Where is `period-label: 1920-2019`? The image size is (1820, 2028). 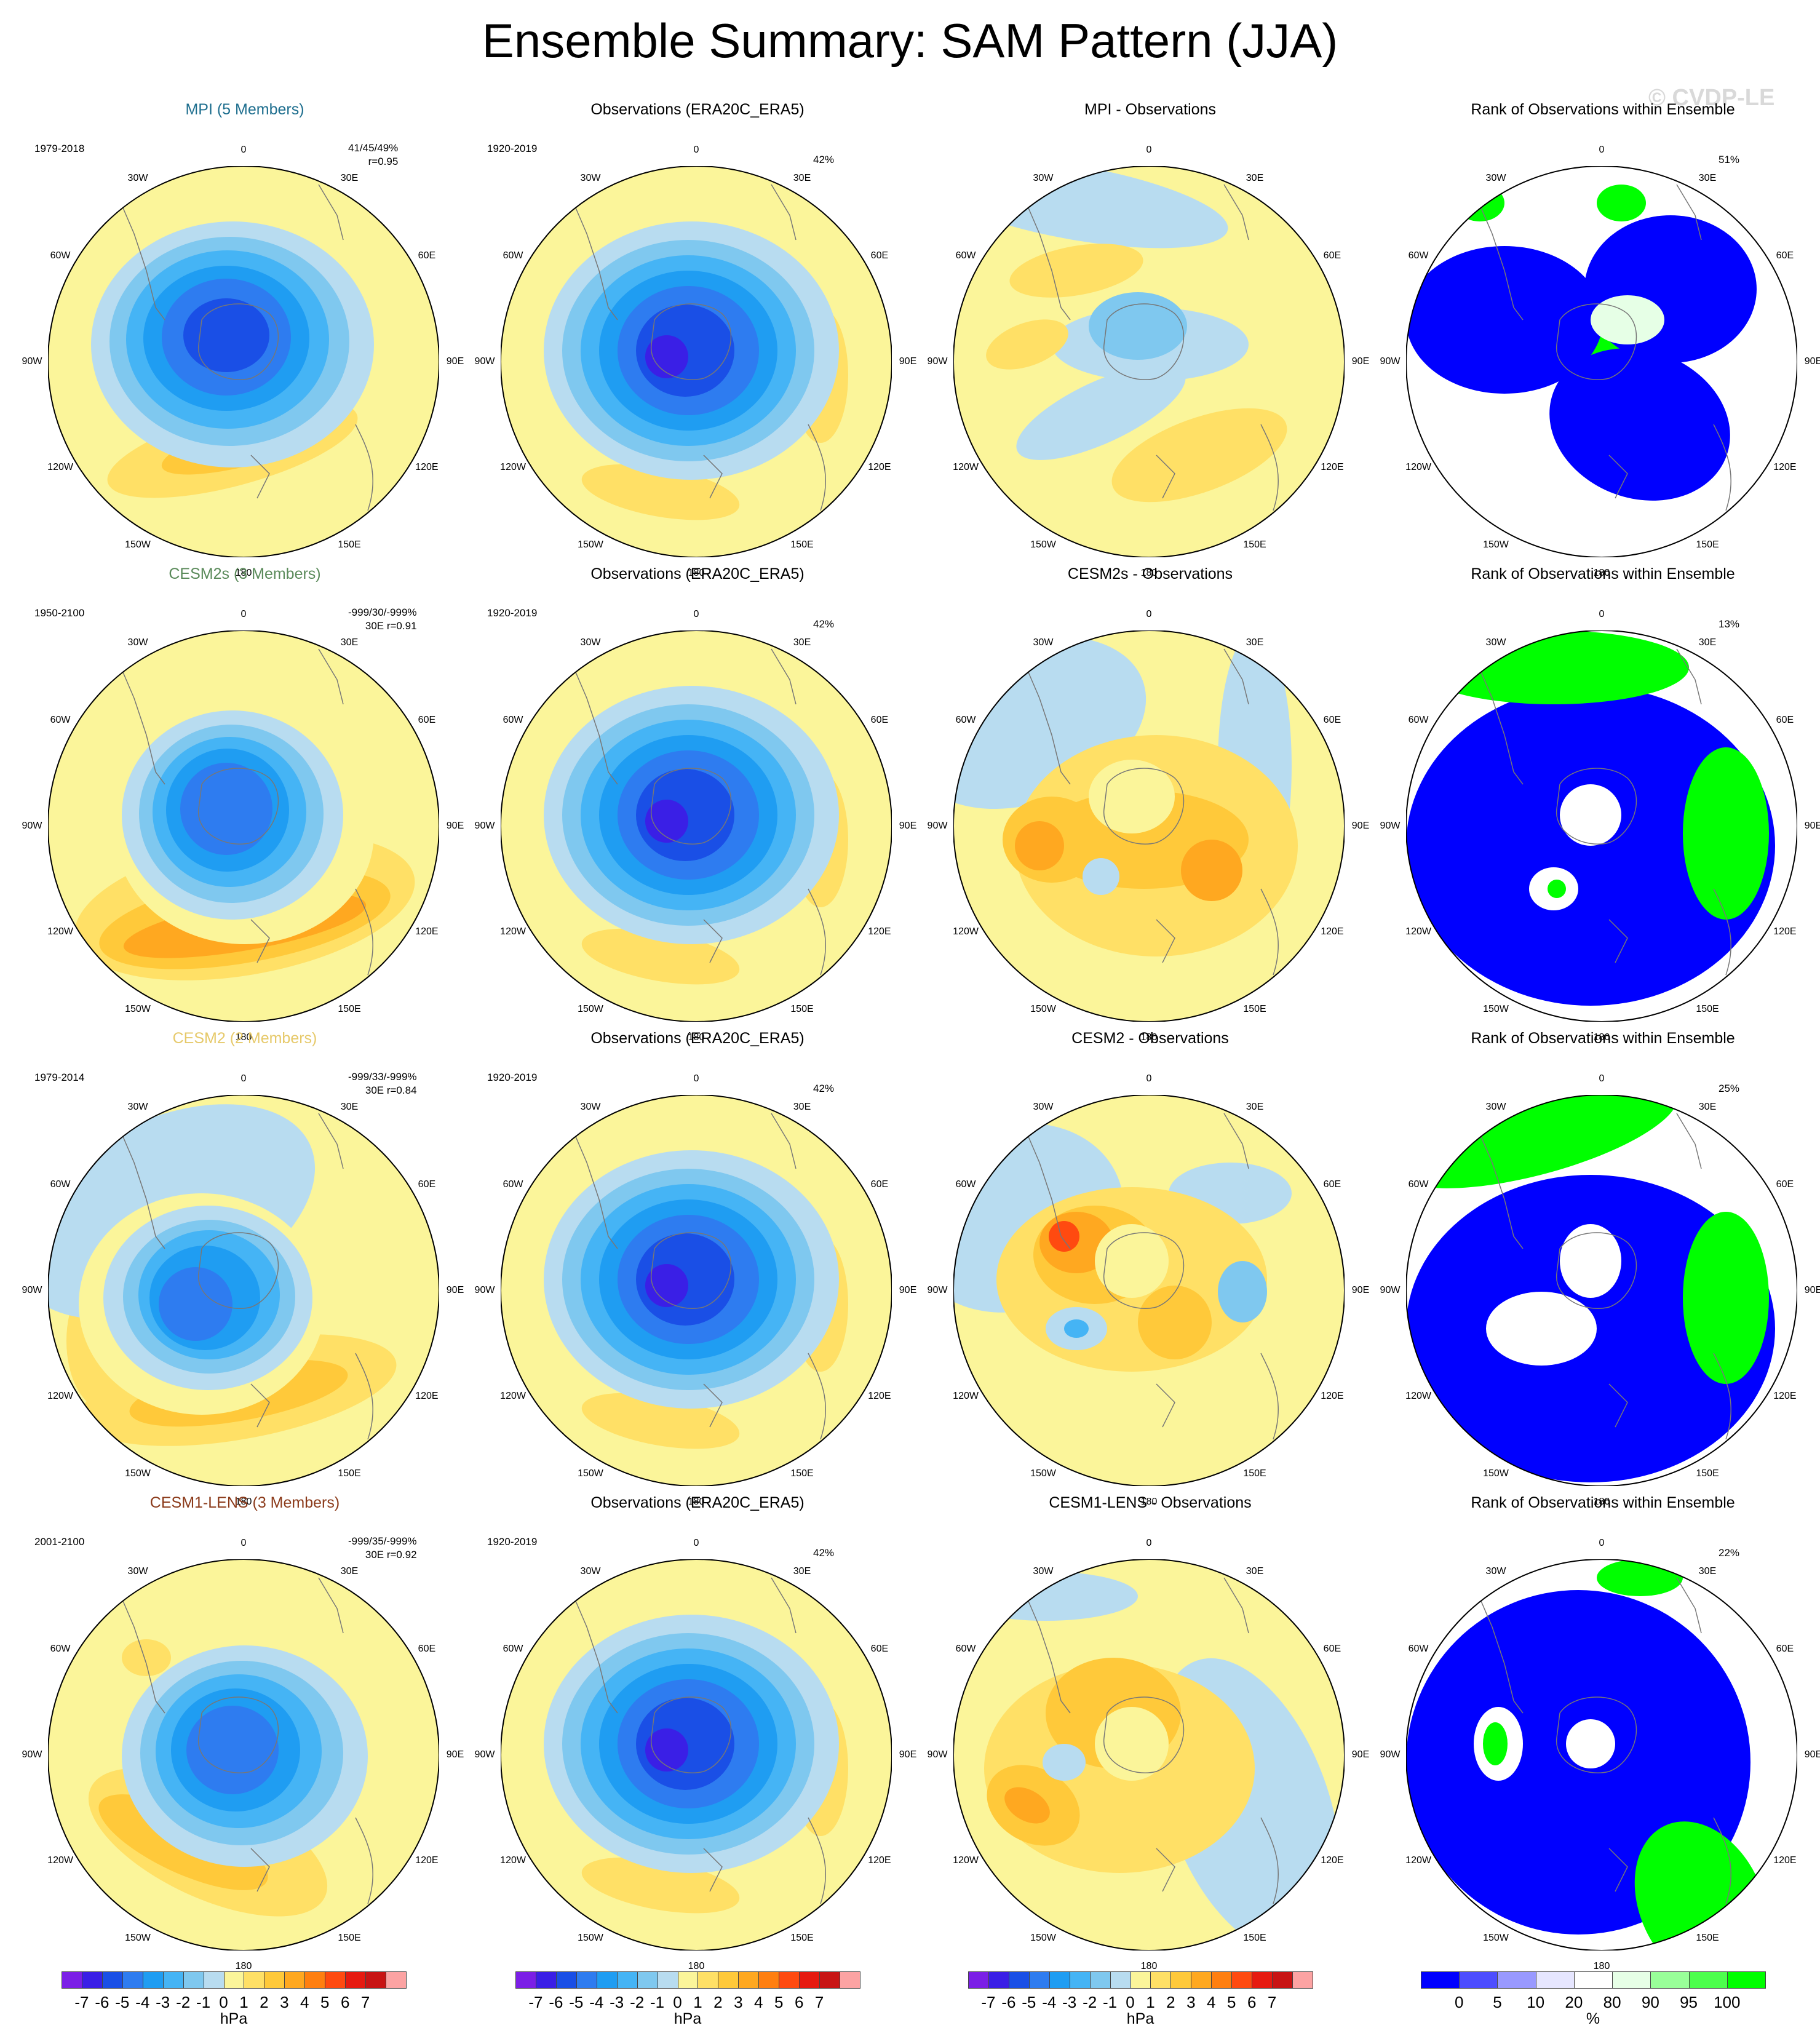 period-label: 1920-2019 is located at coordinates (512, 613).